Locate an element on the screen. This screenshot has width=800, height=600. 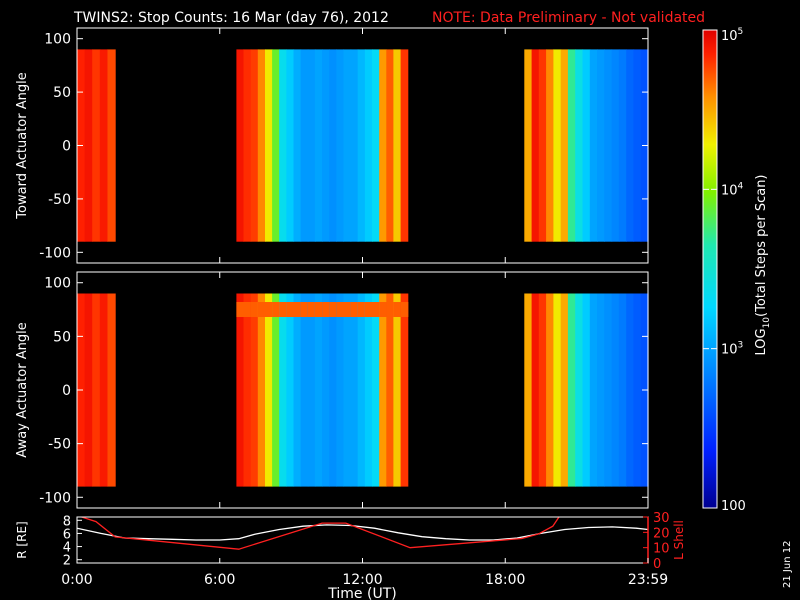
y-tick-label: 2 is located at coordinates (67, 561).